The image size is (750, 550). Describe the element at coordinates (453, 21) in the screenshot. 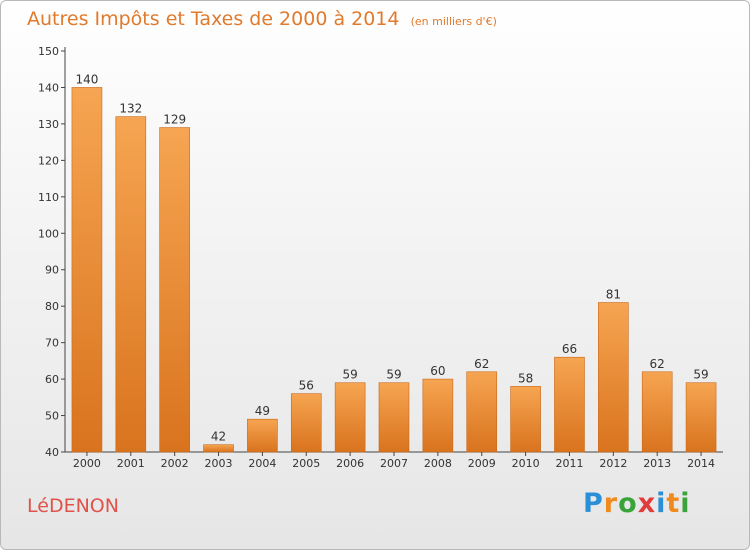

I see `chart-unit-note: (en milliers d'€)` at that location.